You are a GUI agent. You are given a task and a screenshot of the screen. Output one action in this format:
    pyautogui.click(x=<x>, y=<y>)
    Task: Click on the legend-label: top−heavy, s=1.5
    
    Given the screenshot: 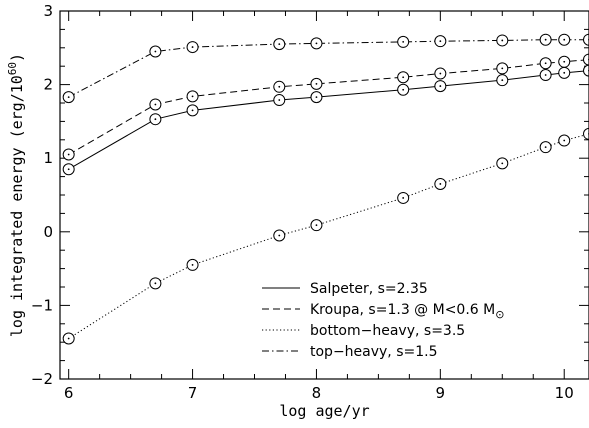 What is the action you would take?
    pyautogui.click(x=374, y=352)
    